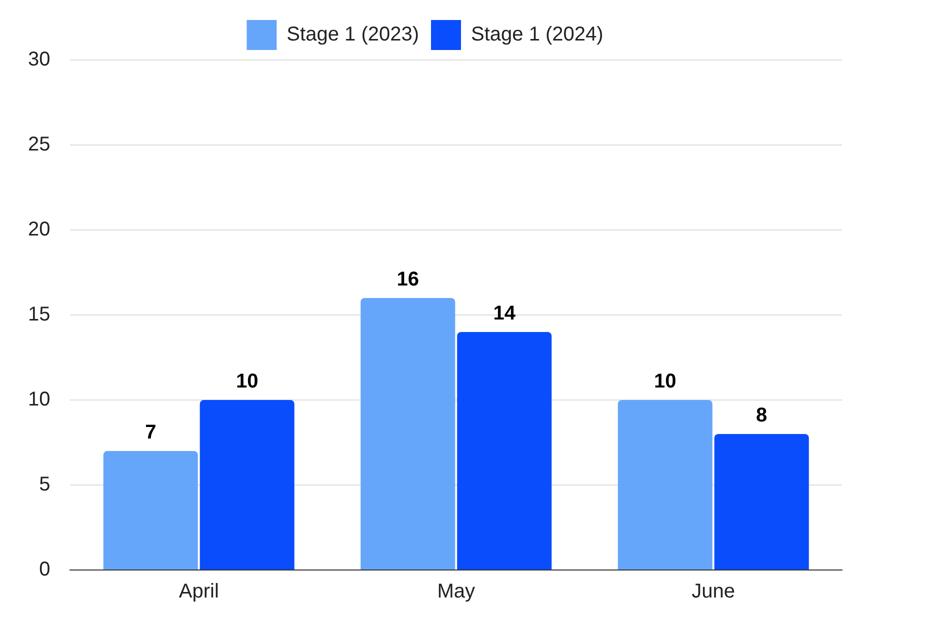  I want to click on data-label: 7, so click(150, 433).